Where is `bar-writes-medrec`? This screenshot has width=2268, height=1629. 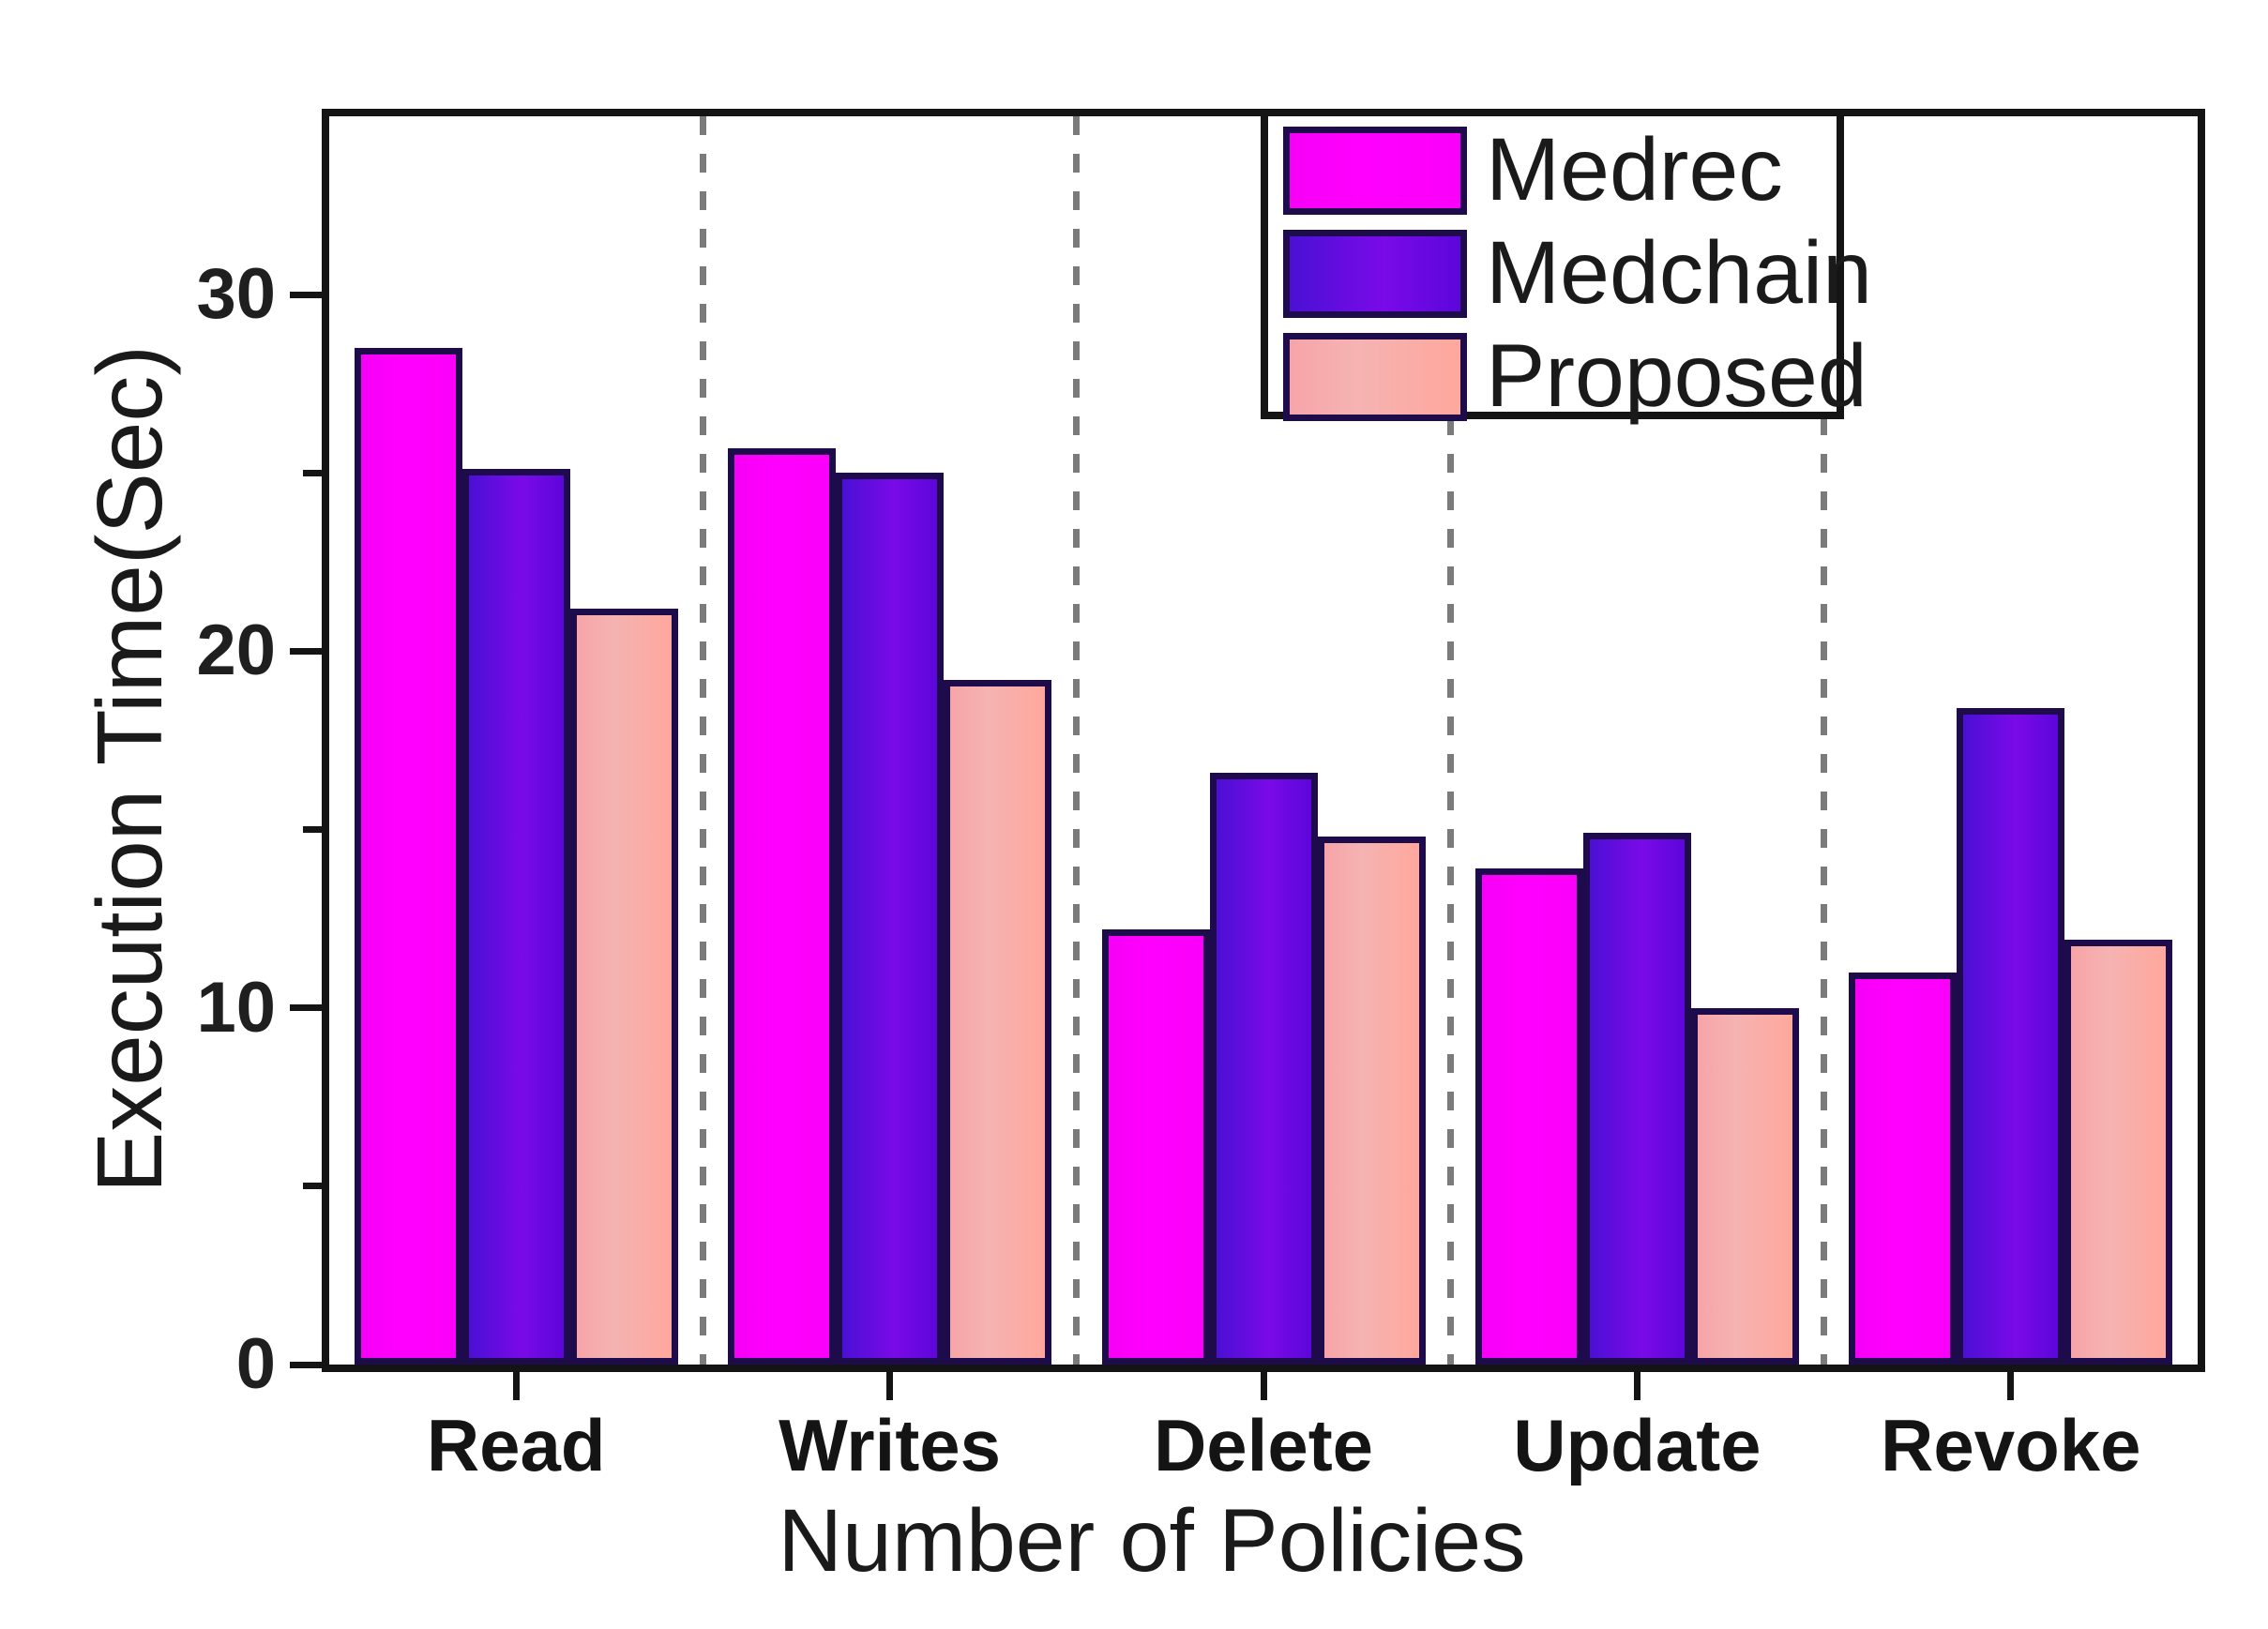
bar-writes-medrec is located at coordinates (782, 906).